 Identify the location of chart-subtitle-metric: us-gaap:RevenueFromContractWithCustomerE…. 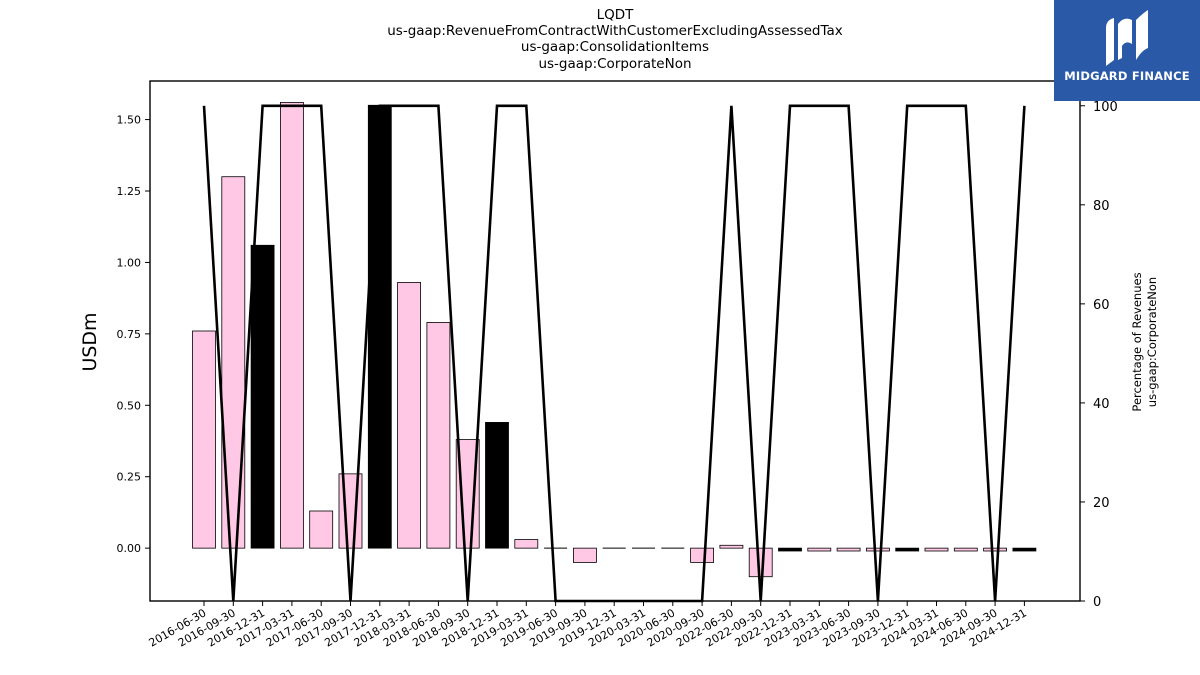
(615, 31).